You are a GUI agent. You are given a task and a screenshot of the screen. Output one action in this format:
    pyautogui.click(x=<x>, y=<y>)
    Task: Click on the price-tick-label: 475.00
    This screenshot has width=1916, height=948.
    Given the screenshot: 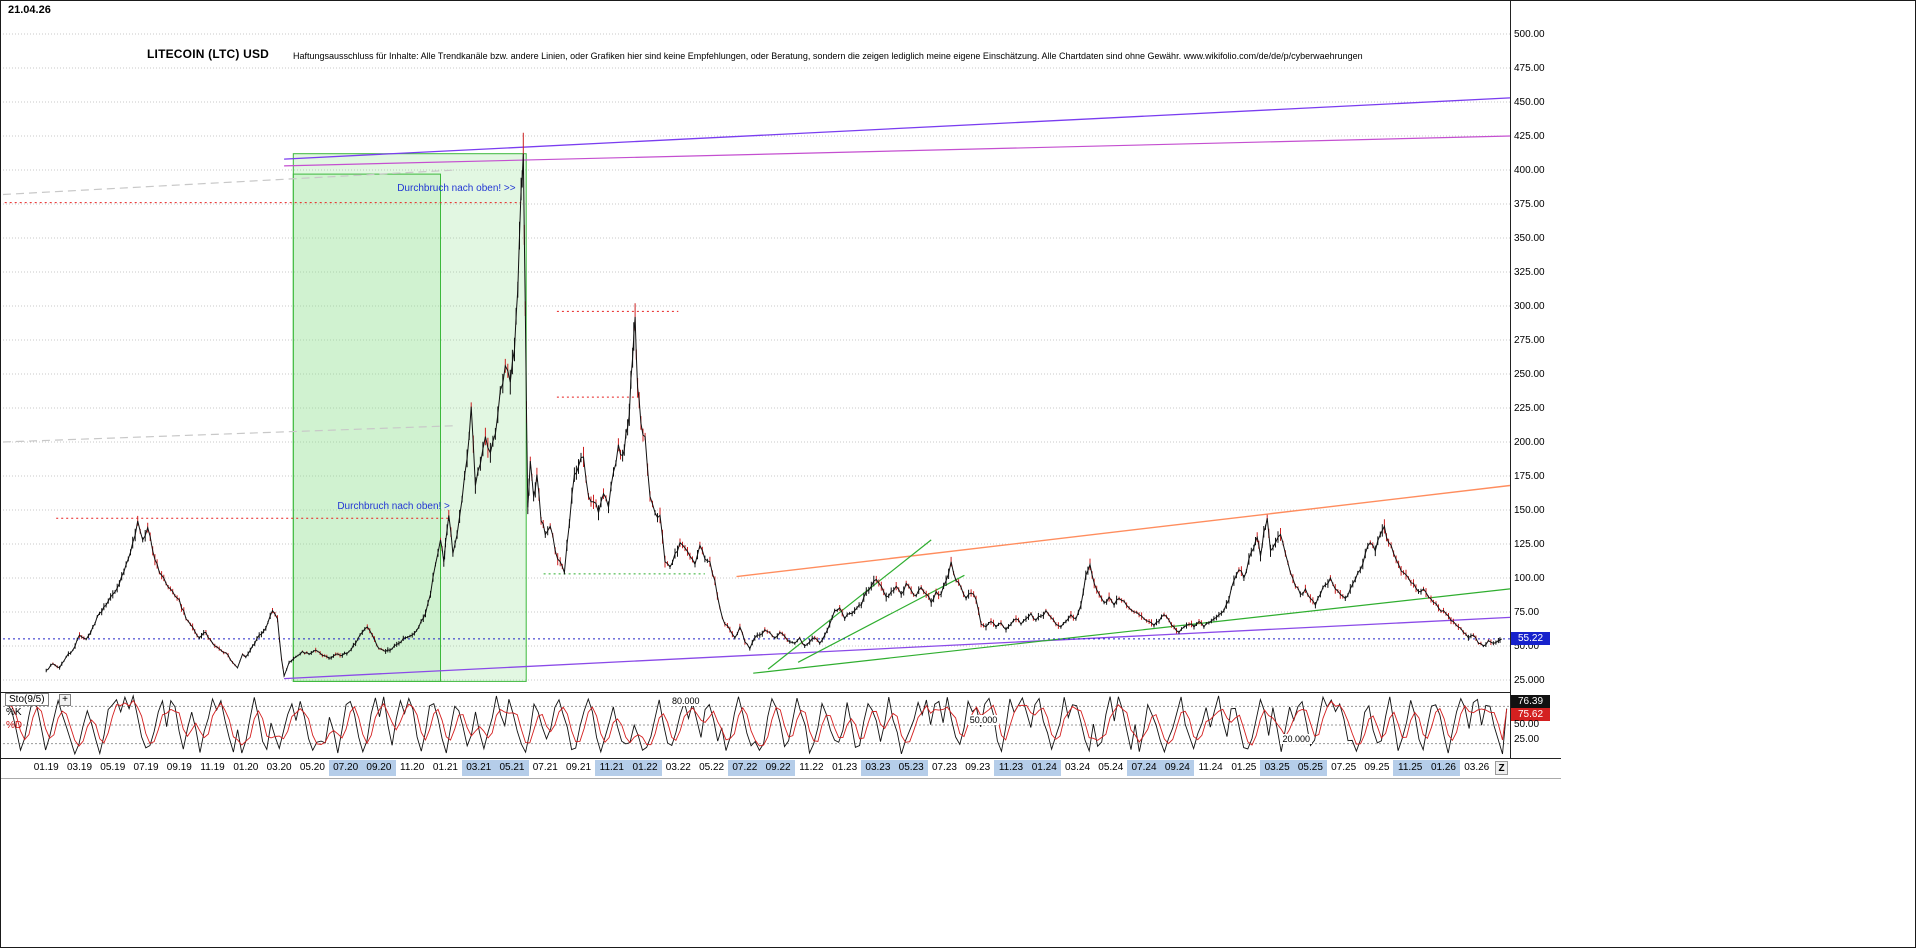 What is the action you would take?
    pyautogui.click(x=1529, y=68)
    